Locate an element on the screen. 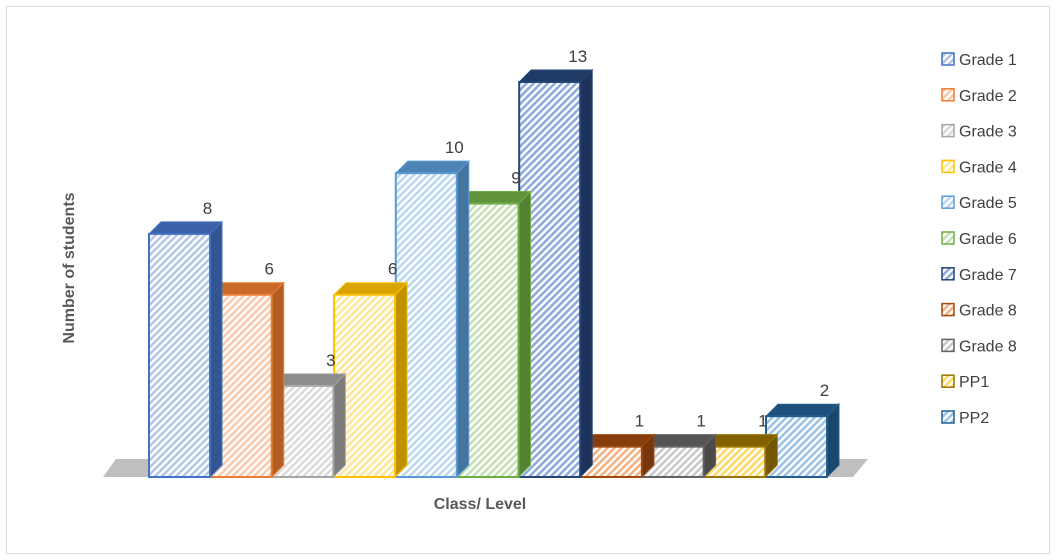 This screenshot has width=1056, height=560. legend-entry-10: PP1 is located at coordinates (965, 382).